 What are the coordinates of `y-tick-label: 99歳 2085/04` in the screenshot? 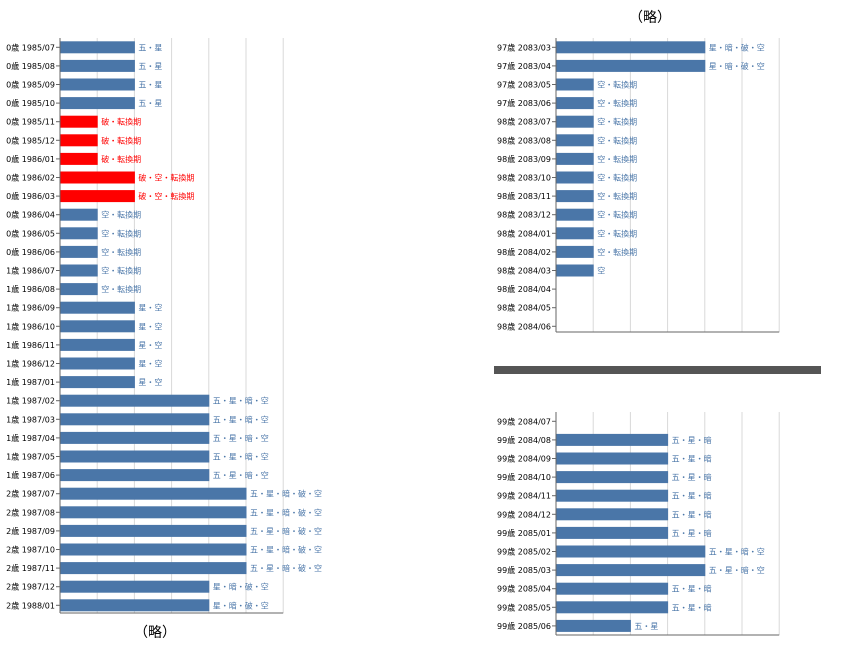 It's located at (524, 589).